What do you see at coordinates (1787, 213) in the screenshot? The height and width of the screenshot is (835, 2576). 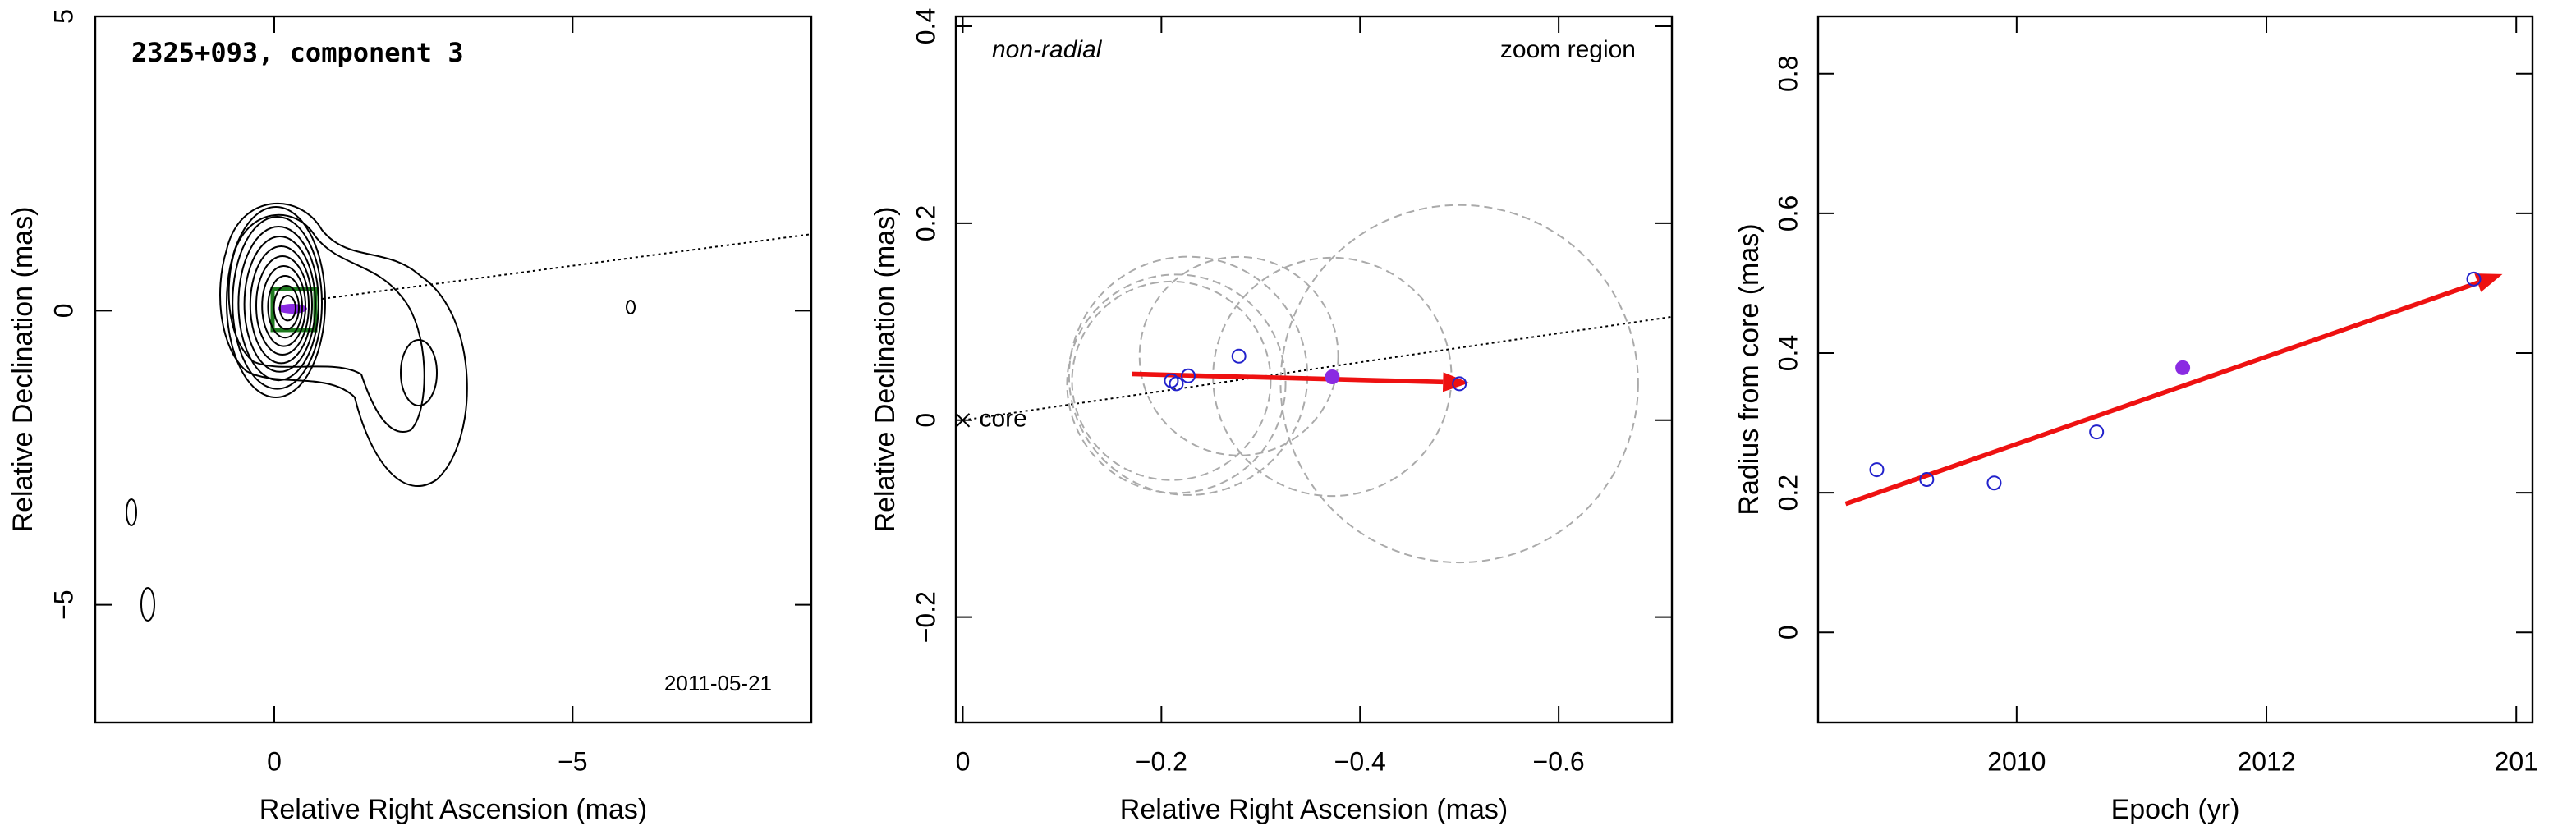 I see `y-tick-label: 0.6` at bounding box center [1787, 213].